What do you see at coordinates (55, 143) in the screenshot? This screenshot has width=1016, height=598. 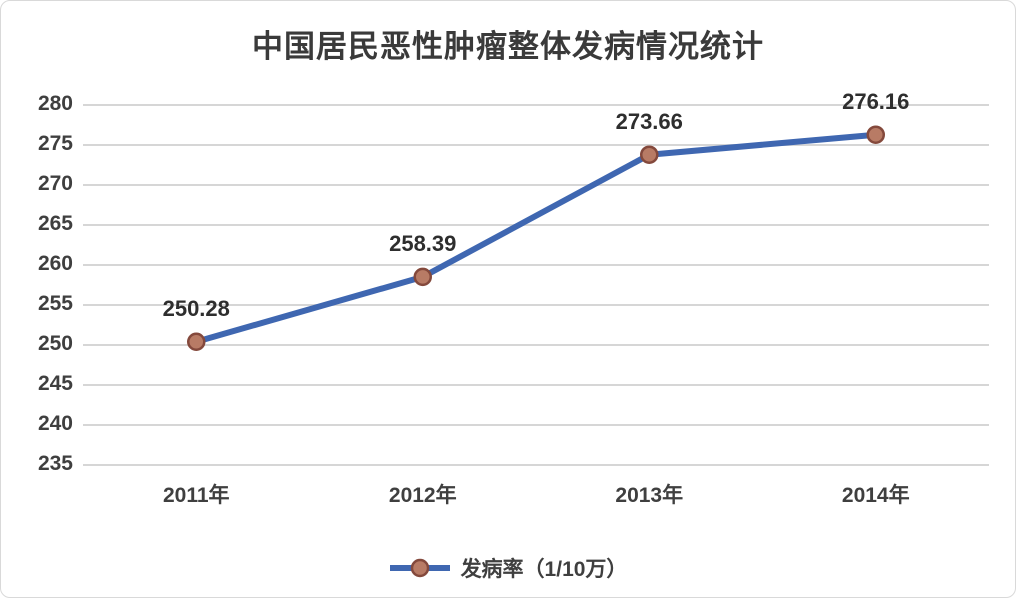 I see `y-tick-label-275: 275` at bounding box center [55, 143].